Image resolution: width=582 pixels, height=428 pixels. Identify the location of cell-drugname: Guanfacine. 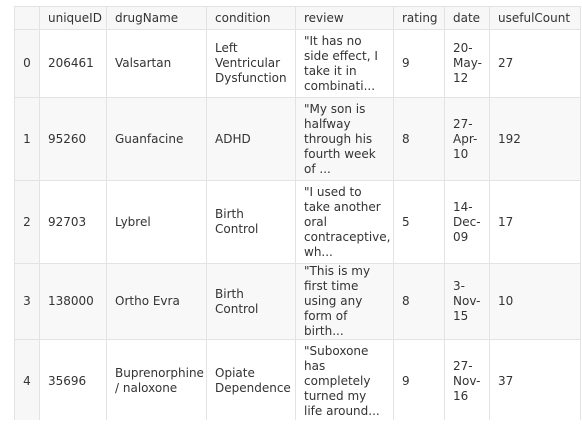
(156, 139).